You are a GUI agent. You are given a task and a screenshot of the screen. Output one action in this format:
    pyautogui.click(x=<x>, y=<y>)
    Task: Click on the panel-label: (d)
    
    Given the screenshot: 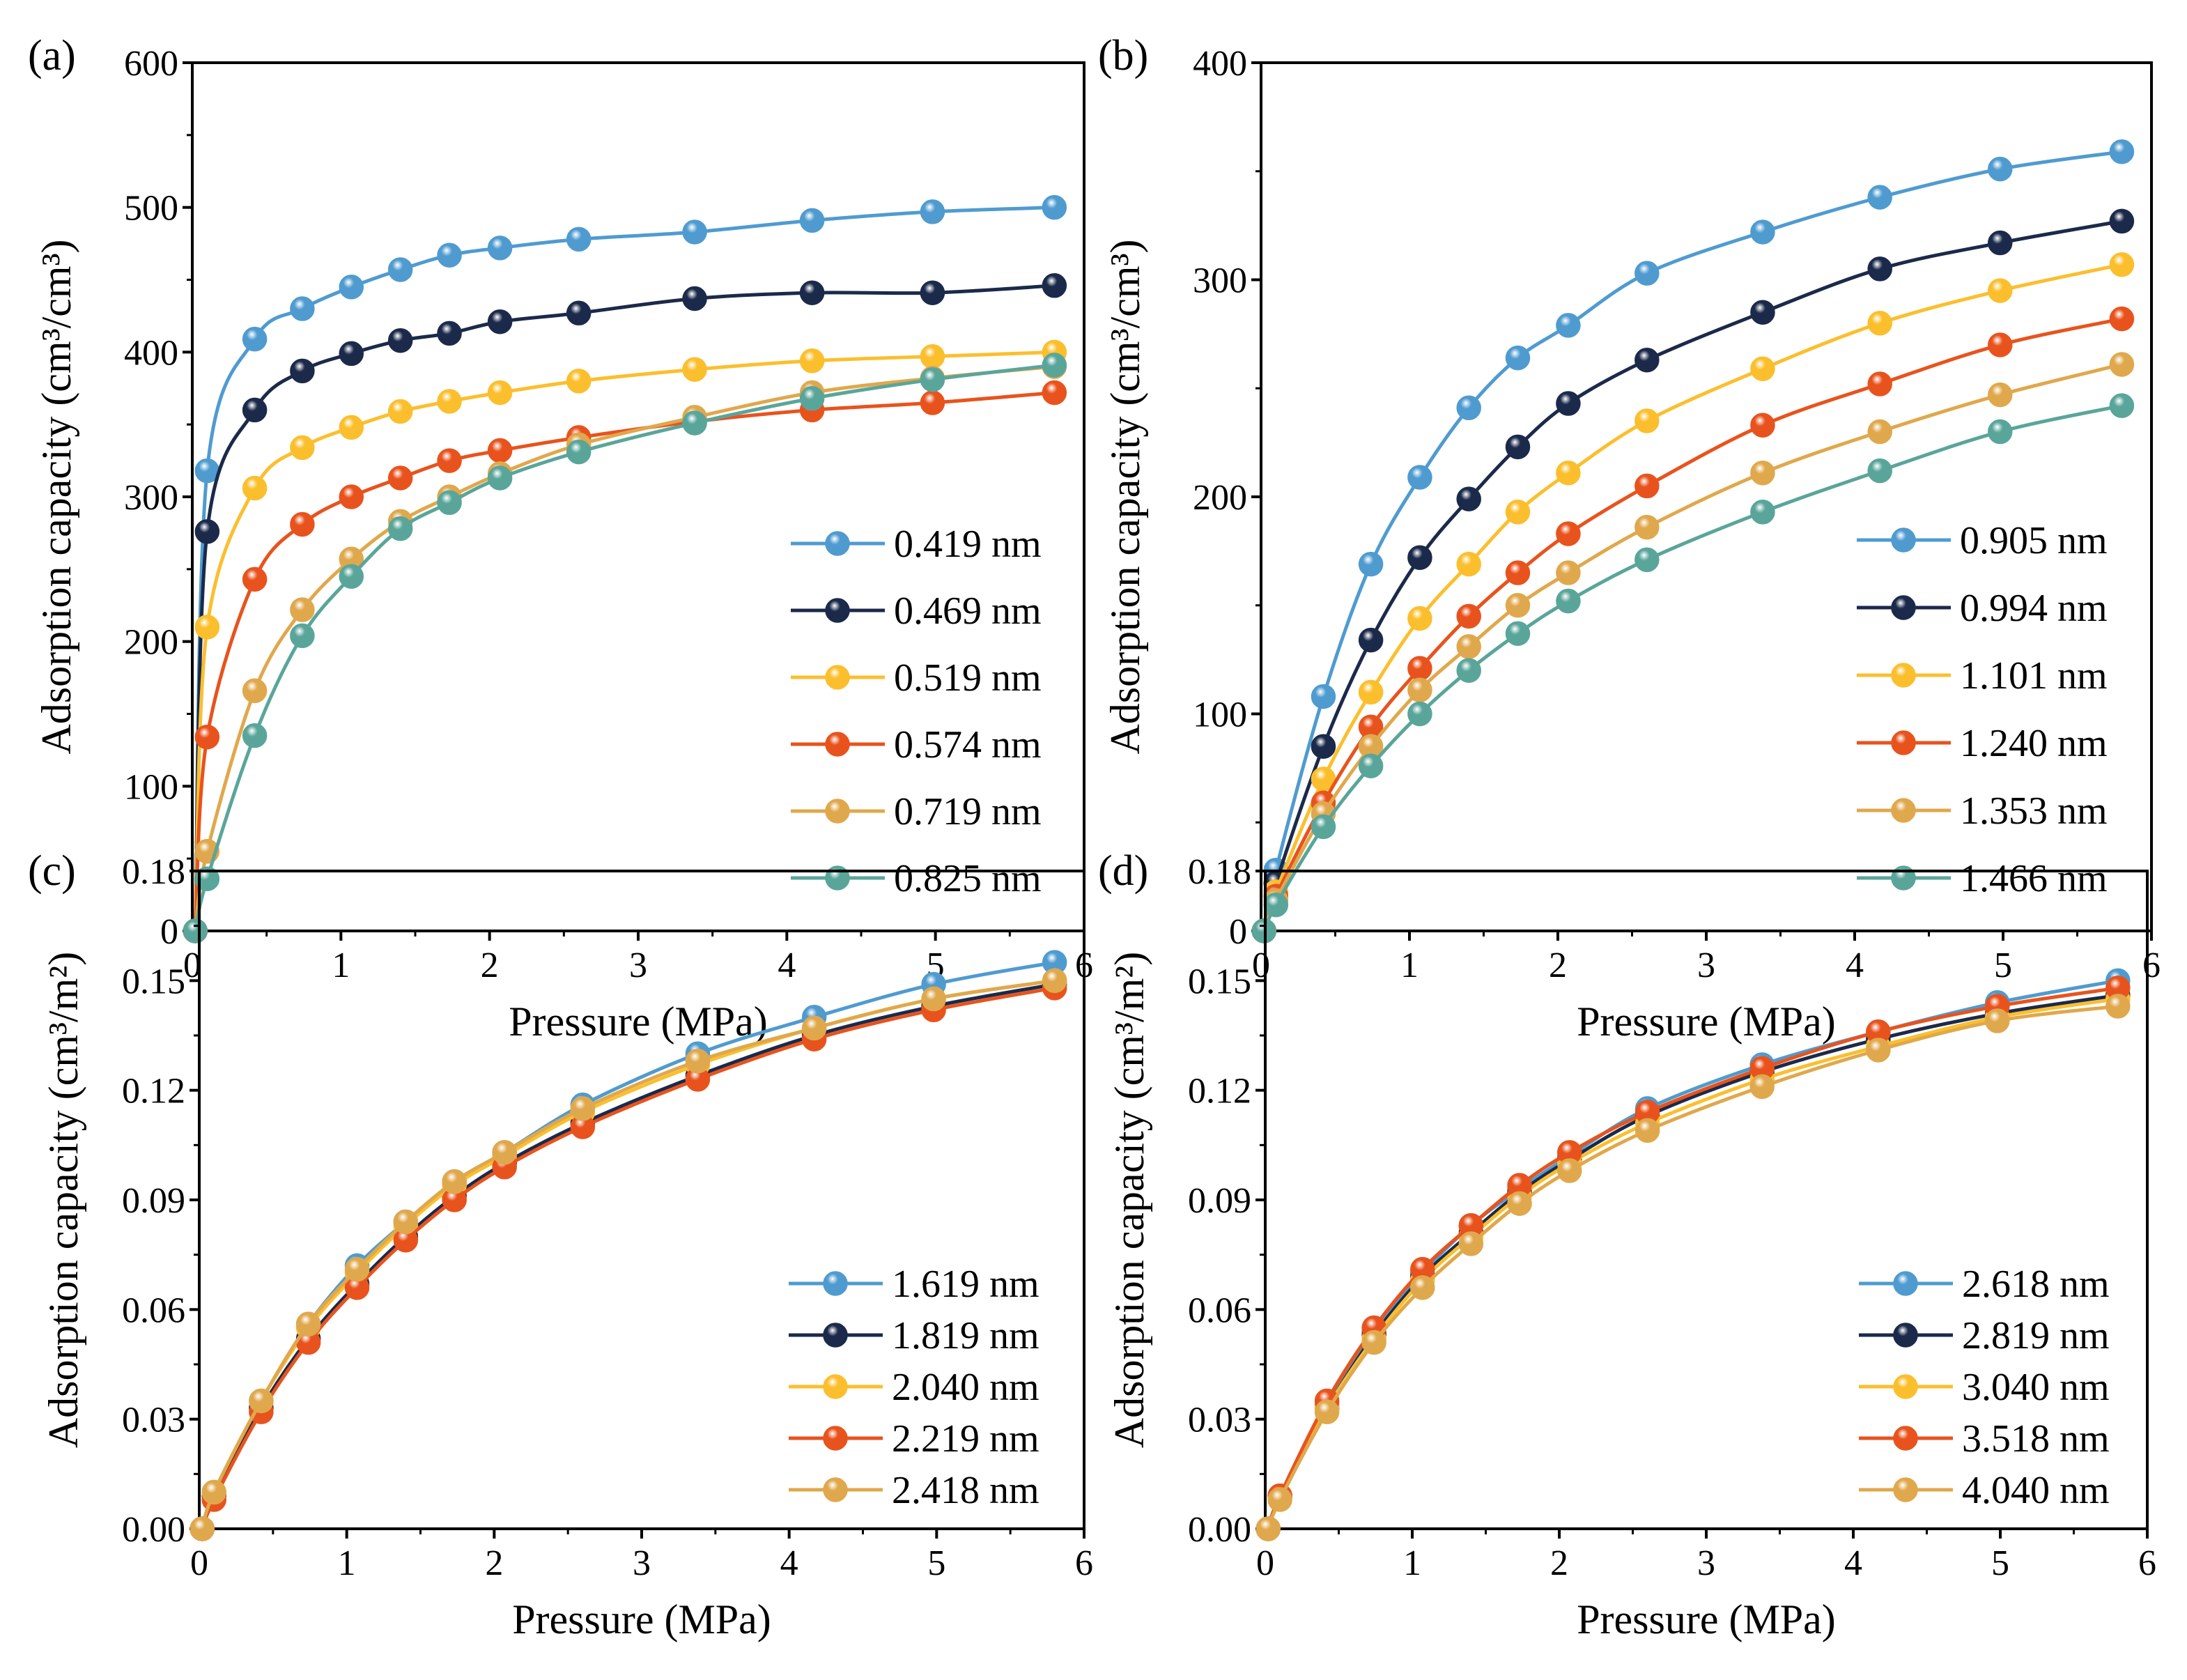 What is the action you would take?
    pyautogui.click(x=1123, y=871)
    